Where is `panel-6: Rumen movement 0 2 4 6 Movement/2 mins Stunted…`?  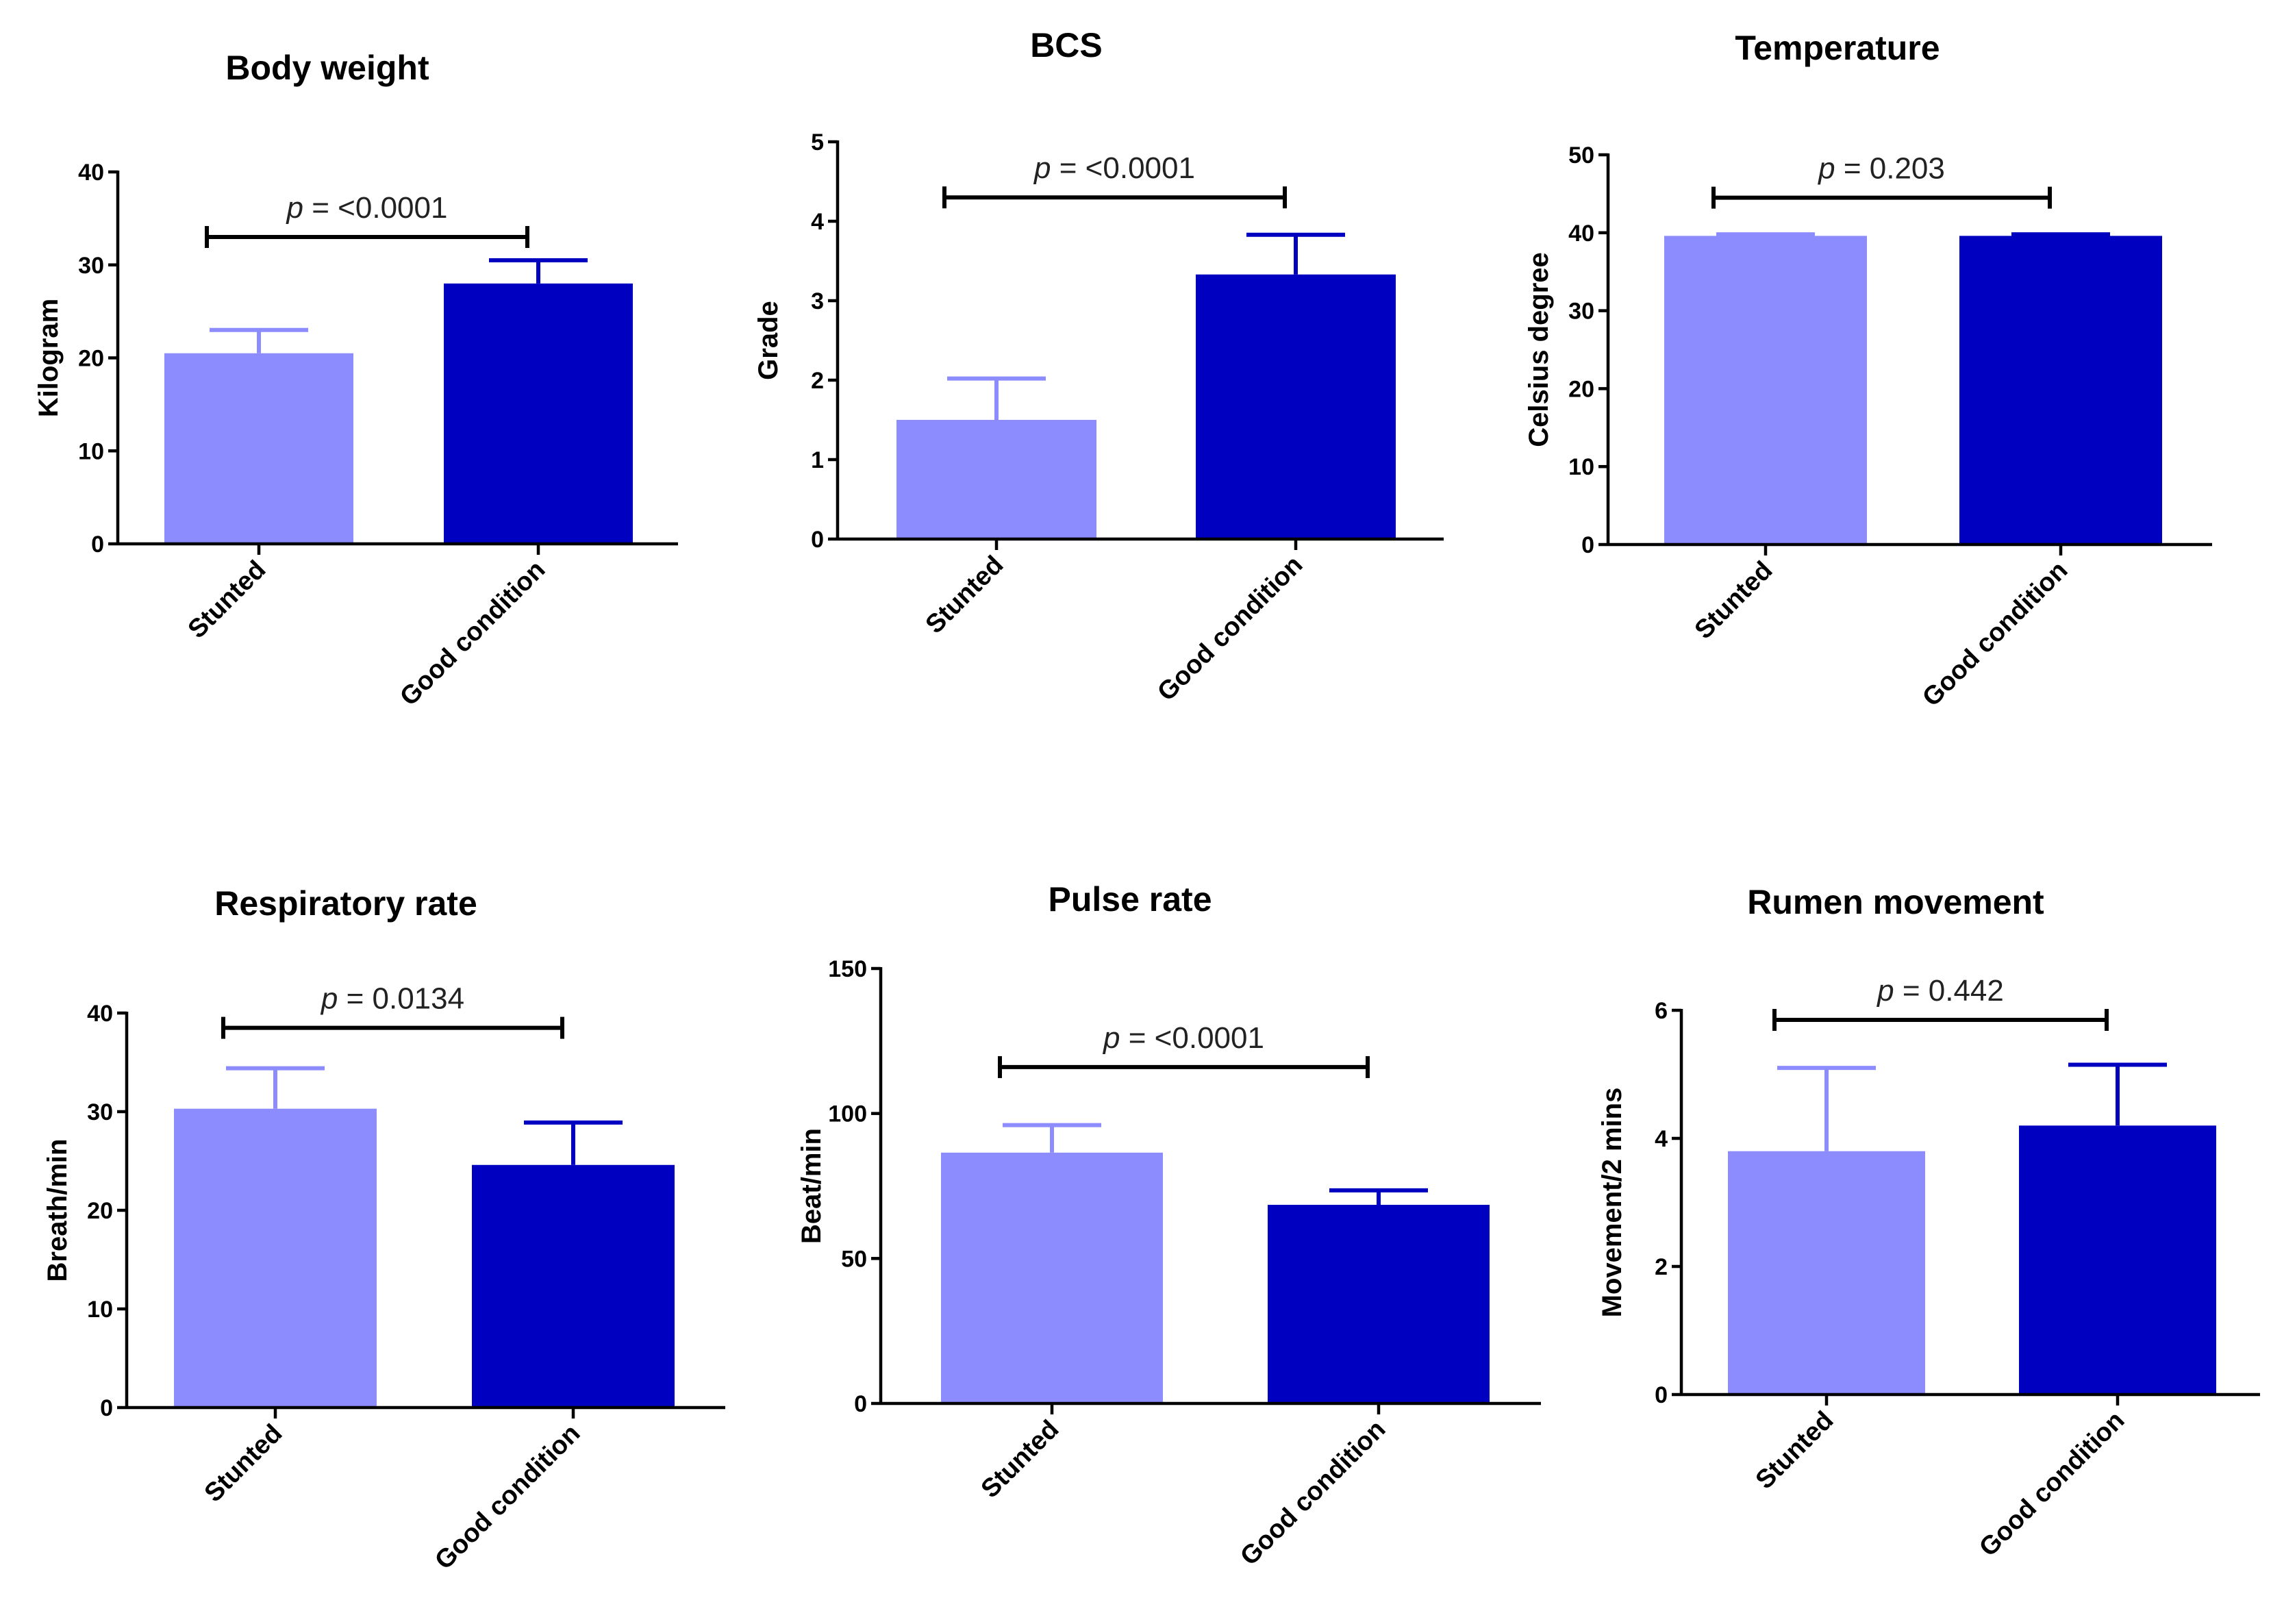 panel-6: Rumen movement 0 2 4 6 Movement/2 mins Stunted… is located at coordinates (1928, 1222).